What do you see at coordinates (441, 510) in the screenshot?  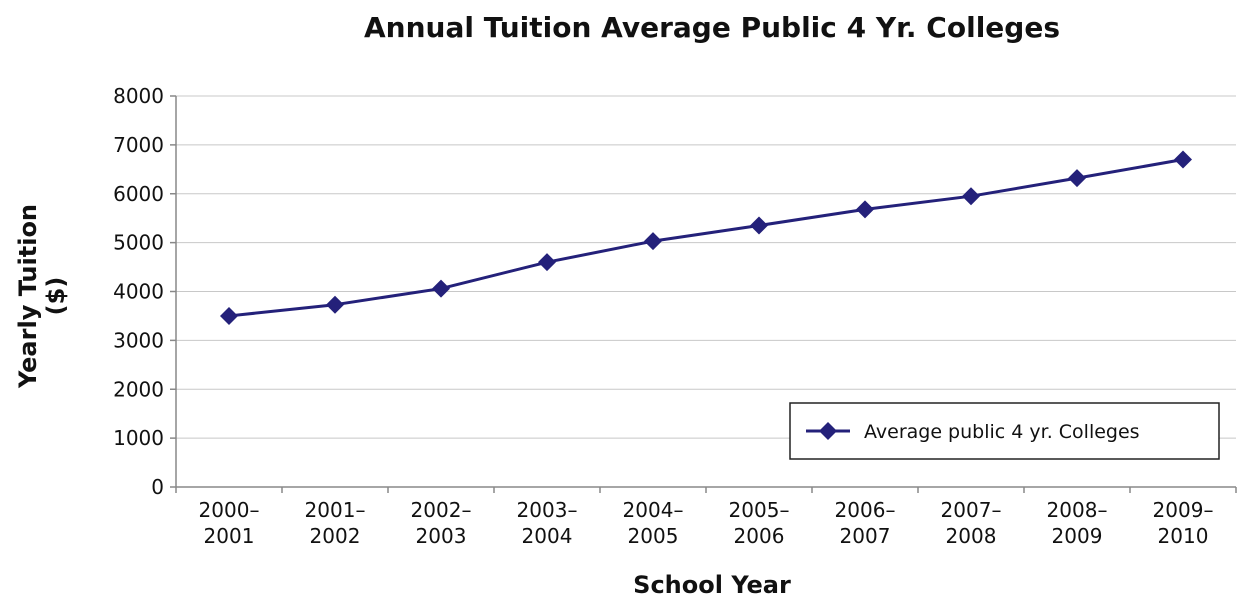 I see `x-tick-label: 2002–` at bounding box center [441, 510].